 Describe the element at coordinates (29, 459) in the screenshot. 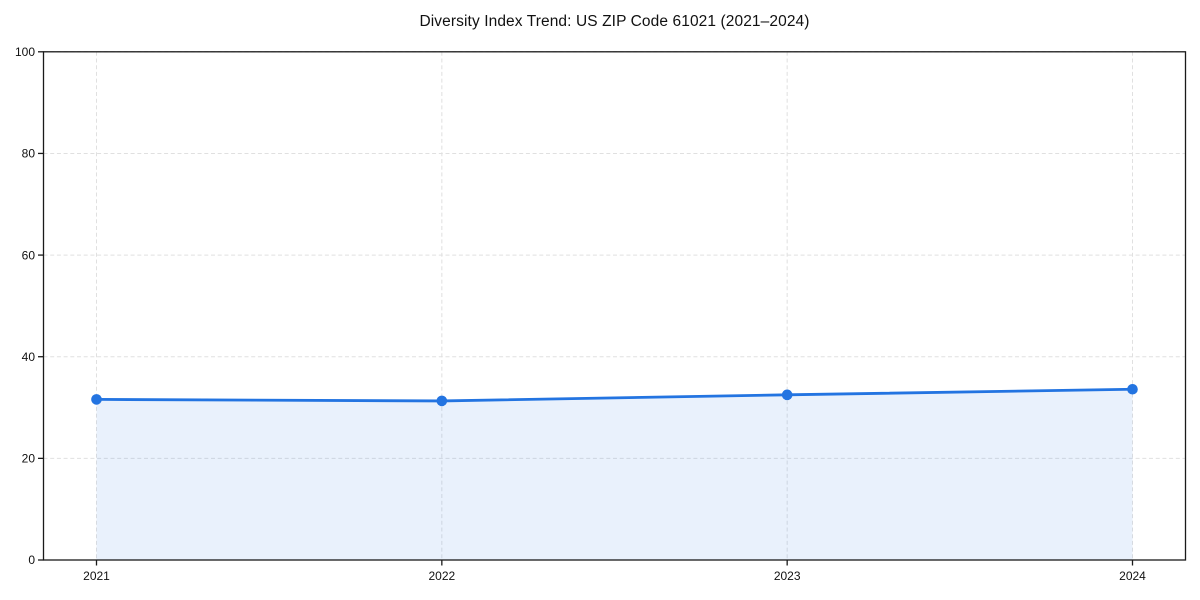

I see `y-tick-label: 20` at that location.